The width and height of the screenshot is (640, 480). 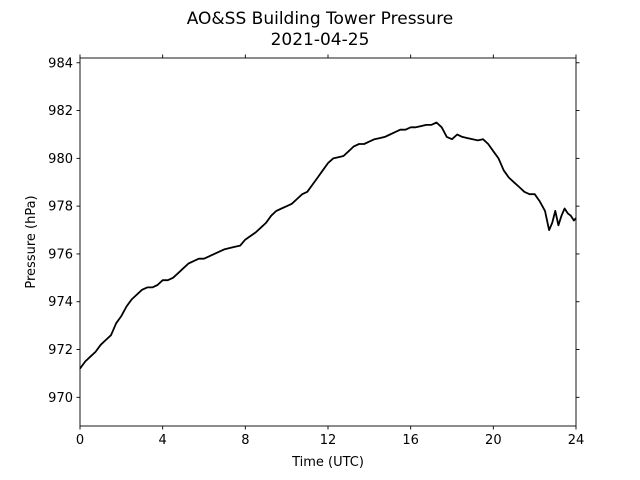 I want to click on y-tick-label: 980, so click(x=60, y=159).